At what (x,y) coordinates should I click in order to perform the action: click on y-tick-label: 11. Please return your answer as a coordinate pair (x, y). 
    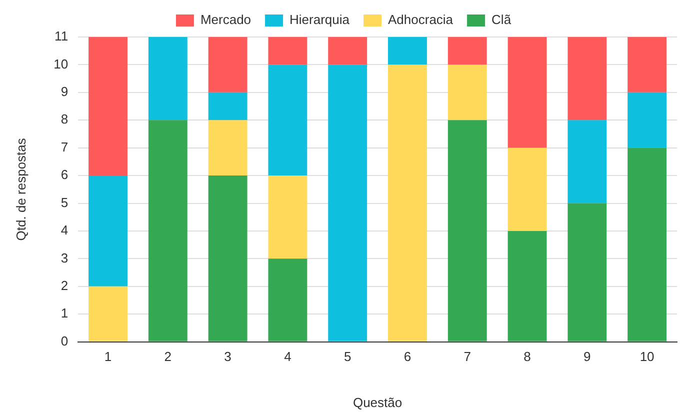
    Looking at the image, I should click on (61, 36).